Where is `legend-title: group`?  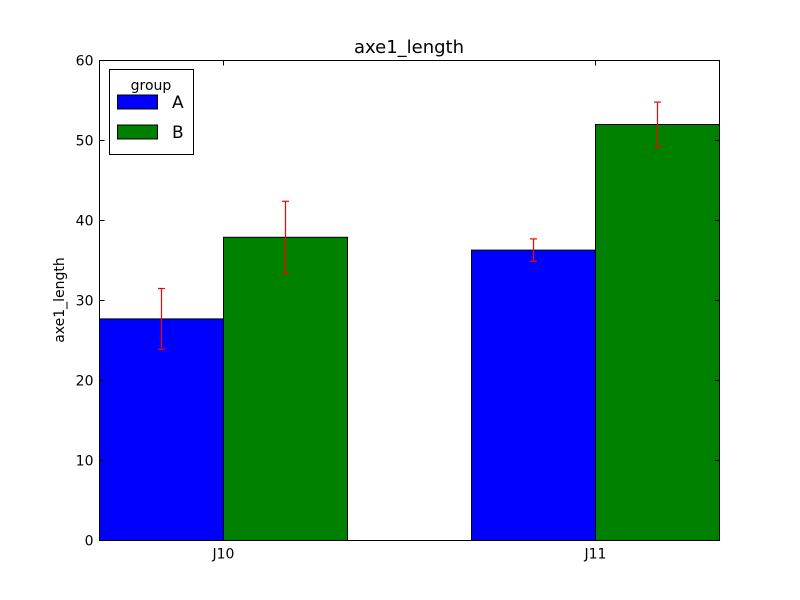 legend-title: group is located at coordinates (151, 86).